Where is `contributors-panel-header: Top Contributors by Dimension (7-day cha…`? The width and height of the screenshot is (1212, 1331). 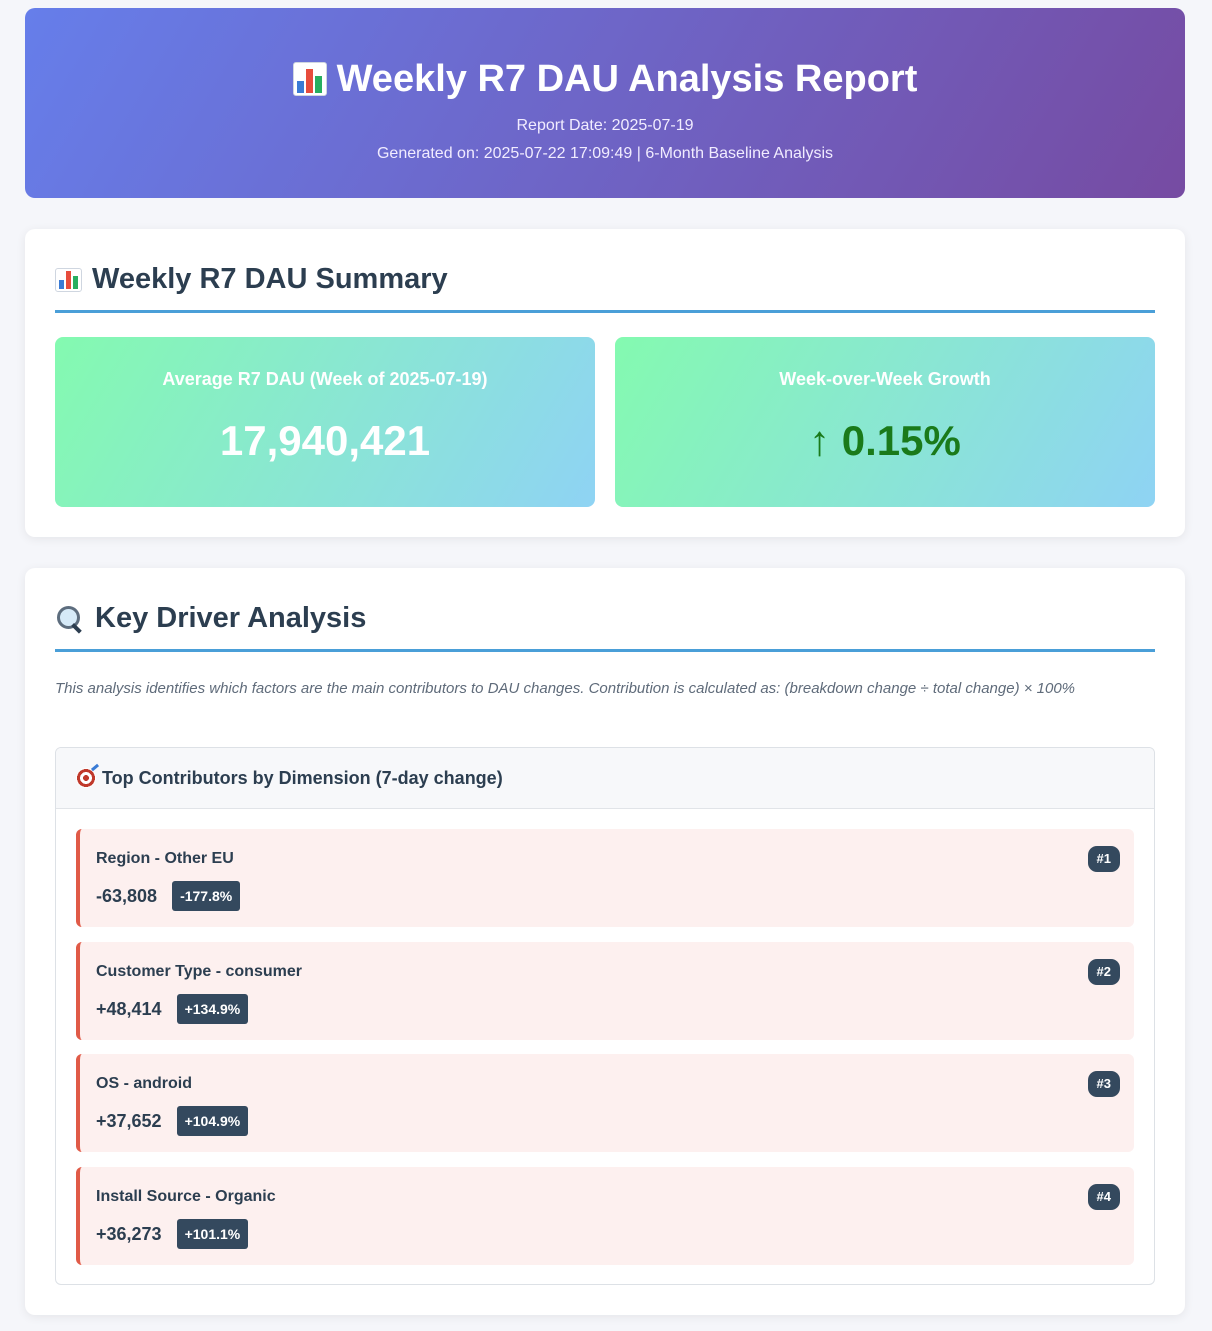 contributors-panel-header: Top Contributors by Dimension (7-day cha… is located at coordinates (605, 778).